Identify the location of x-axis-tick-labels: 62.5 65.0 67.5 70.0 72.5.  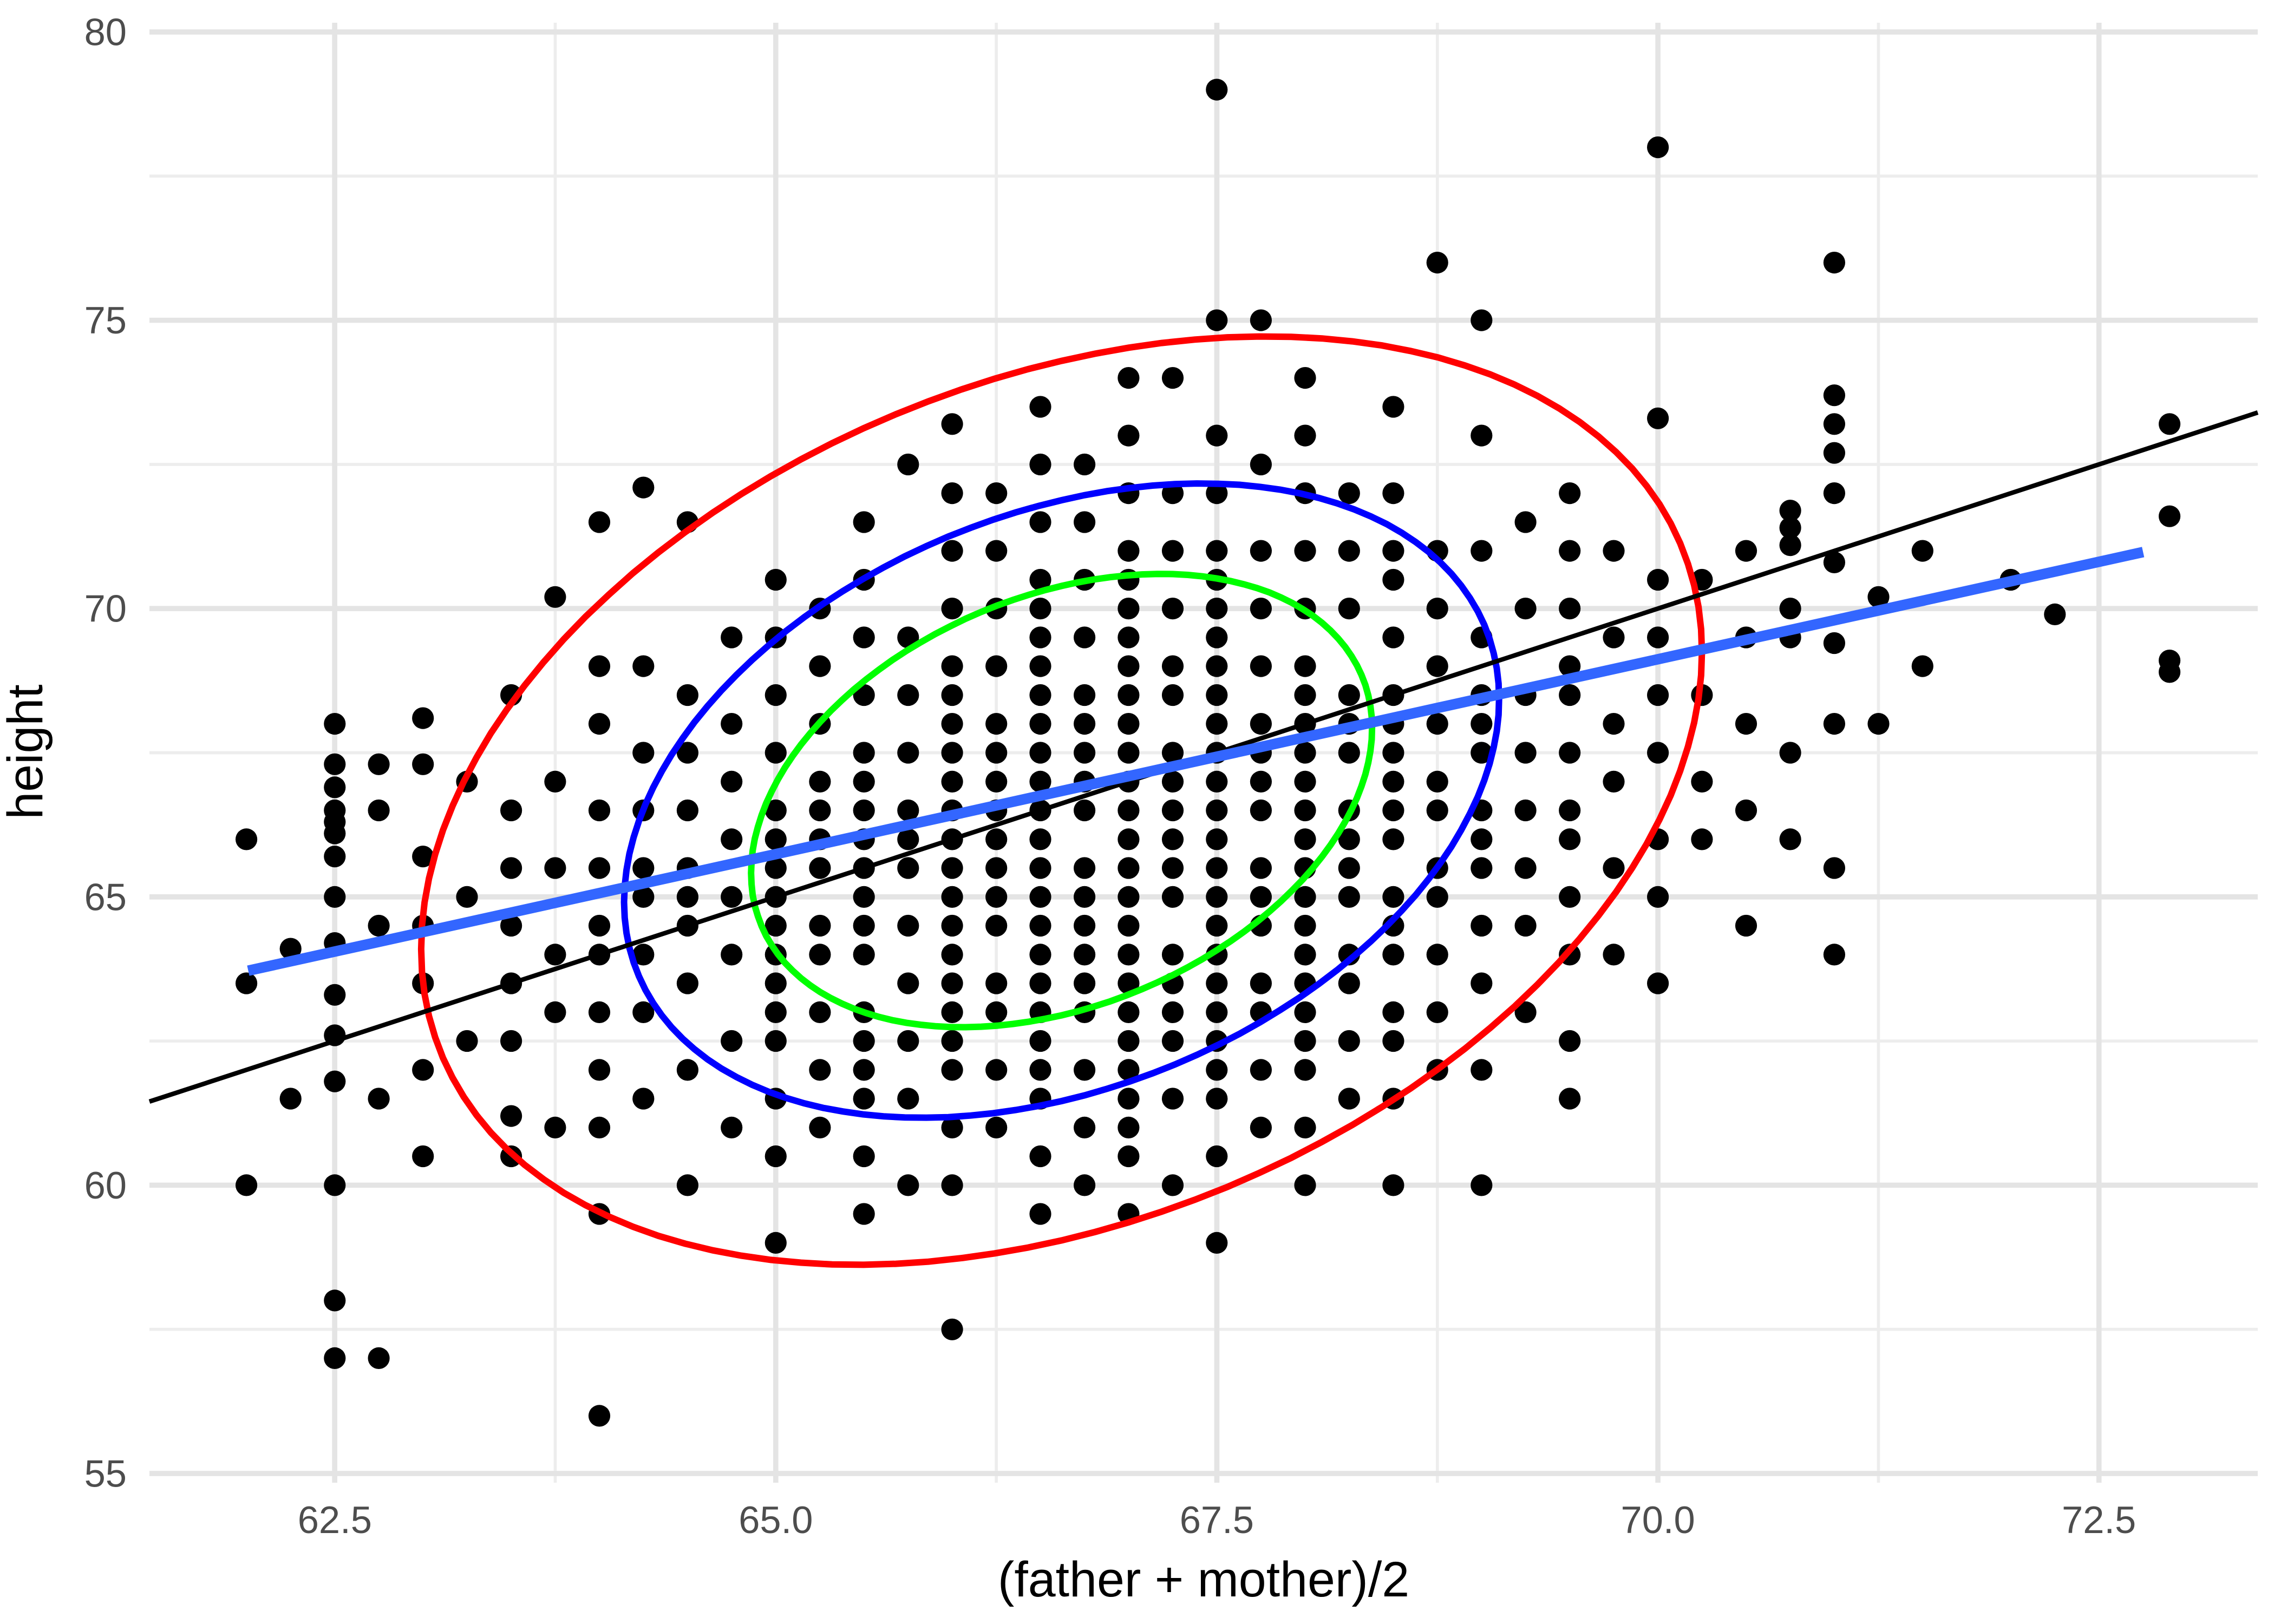
(1217, 1519).